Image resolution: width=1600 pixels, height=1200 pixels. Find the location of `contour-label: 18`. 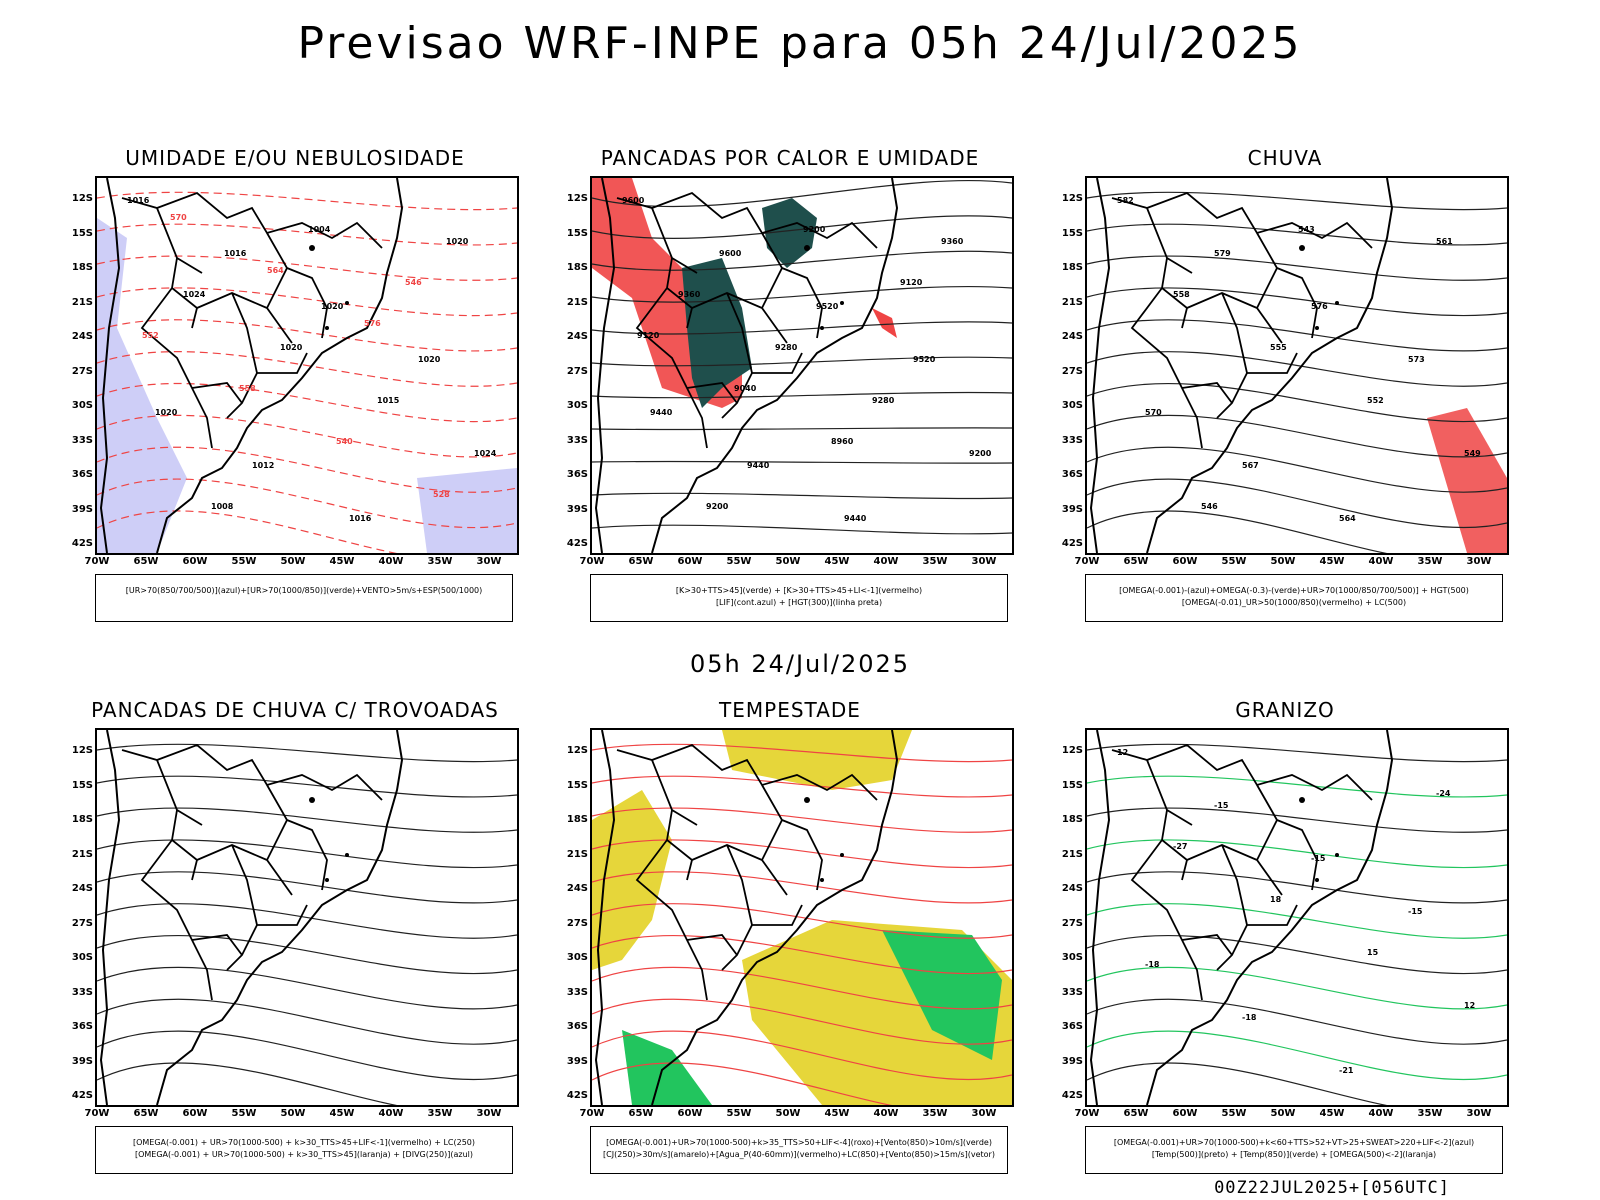

contour-label: 18 is located at coordinates (1276, 899).